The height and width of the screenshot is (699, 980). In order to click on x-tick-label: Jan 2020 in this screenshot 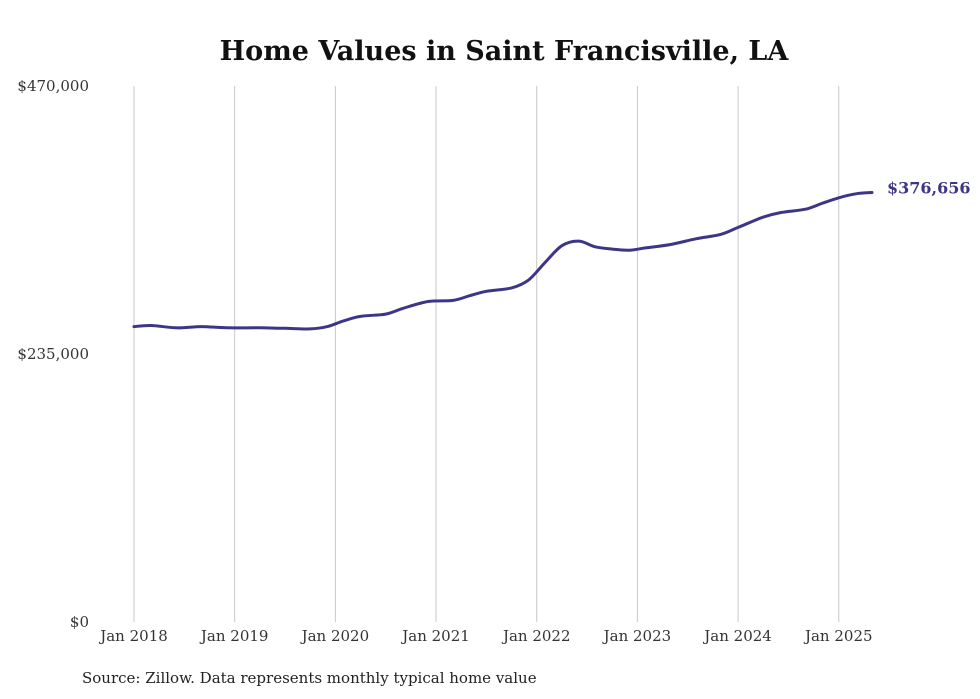, I will do `click(335, 636)`.